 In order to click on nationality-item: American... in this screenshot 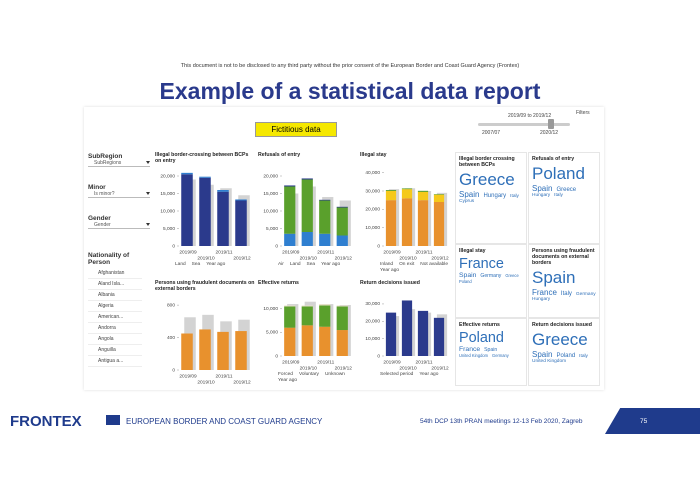, I will do `click(115, 317)`.